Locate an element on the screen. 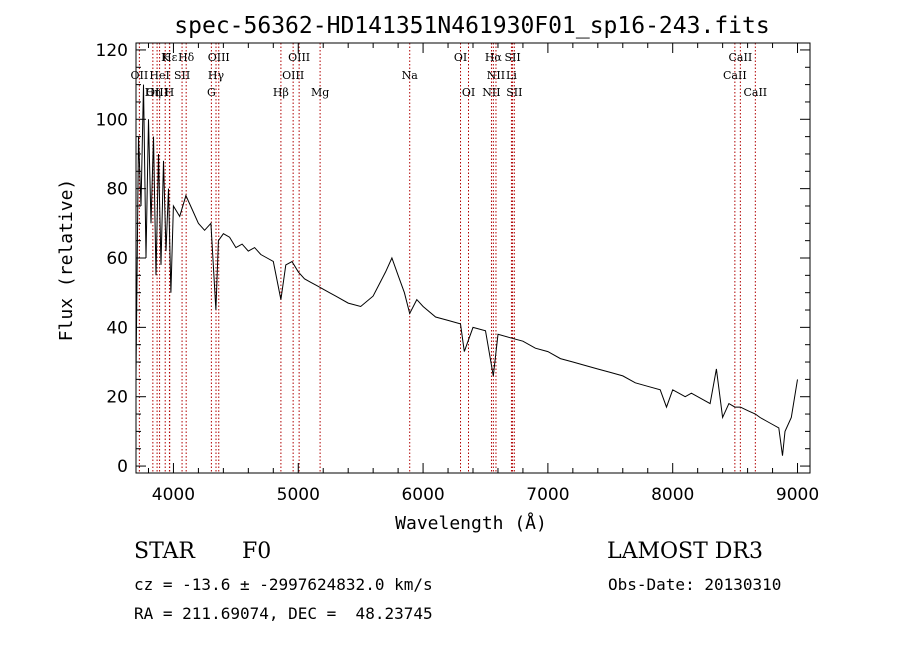 This screenshot has height=649, width=900. x-tick-label: 7000 is located at coordinates (547, 495).